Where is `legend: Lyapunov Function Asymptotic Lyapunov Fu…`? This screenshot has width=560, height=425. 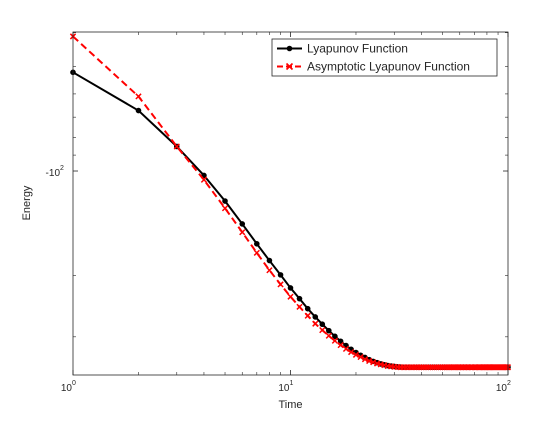 legend: Lyapunov Function Asymptotic Lyapunov Fu… is located at coordinates (384, 57).